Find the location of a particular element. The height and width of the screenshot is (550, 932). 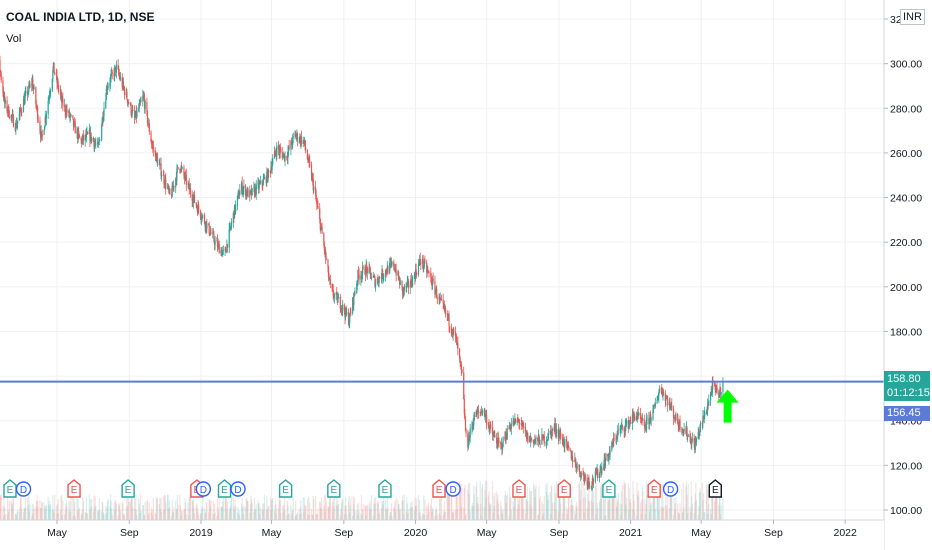

dividend-marker-shape is located at coordinates (203, 489).